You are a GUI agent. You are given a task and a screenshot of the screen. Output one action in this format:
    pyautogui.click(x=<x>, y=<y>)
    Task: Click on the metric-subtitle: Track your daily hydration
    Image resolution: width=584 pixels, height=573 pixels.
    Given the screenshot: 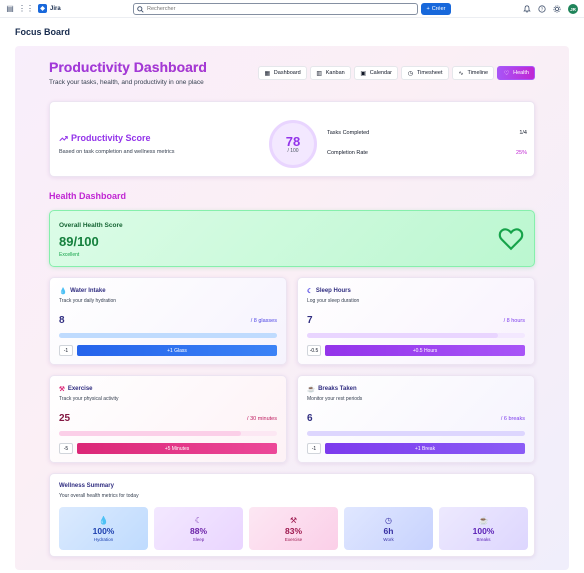 What is the action you would take?
    pyautogui.click(x=88, y=301)
    